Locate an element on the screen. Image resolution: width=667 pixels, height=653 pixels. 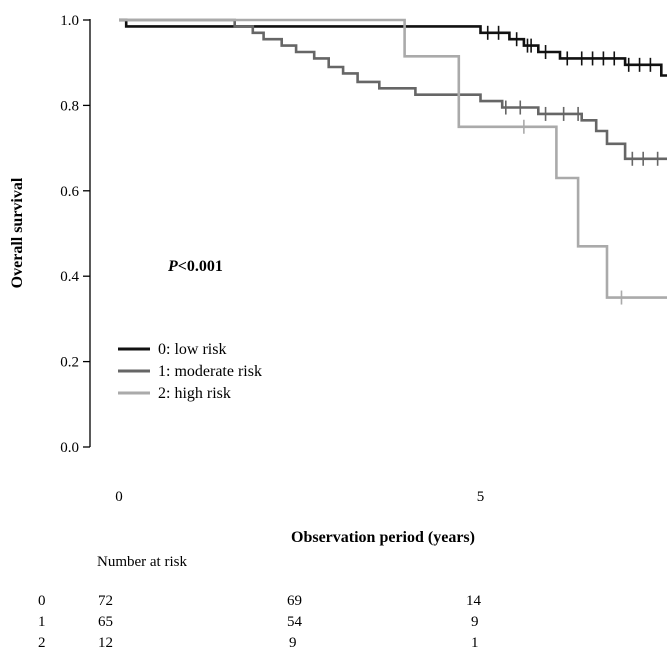
survival-curve-low-risk is located at coordinates (393, 47).